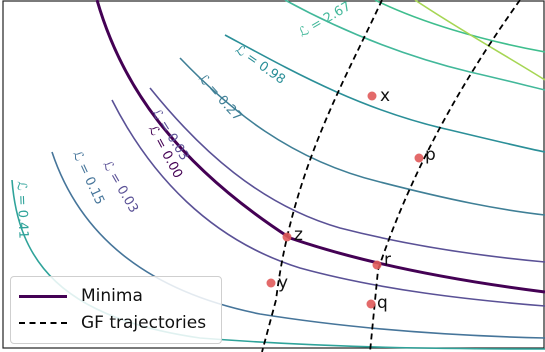 The height and width of the screenshot is (352, 545). I want to click on point-label-z: z, so click(298, 235).